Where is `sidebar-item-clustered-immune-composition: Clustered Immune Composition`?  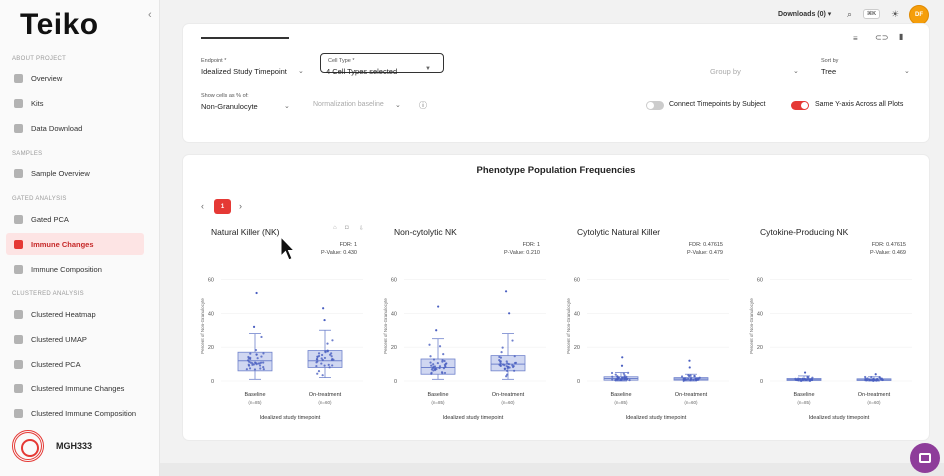 sidebar-item-clustered-immune-composition: Clustered Immune Composition is located at coordinates (75, 413).